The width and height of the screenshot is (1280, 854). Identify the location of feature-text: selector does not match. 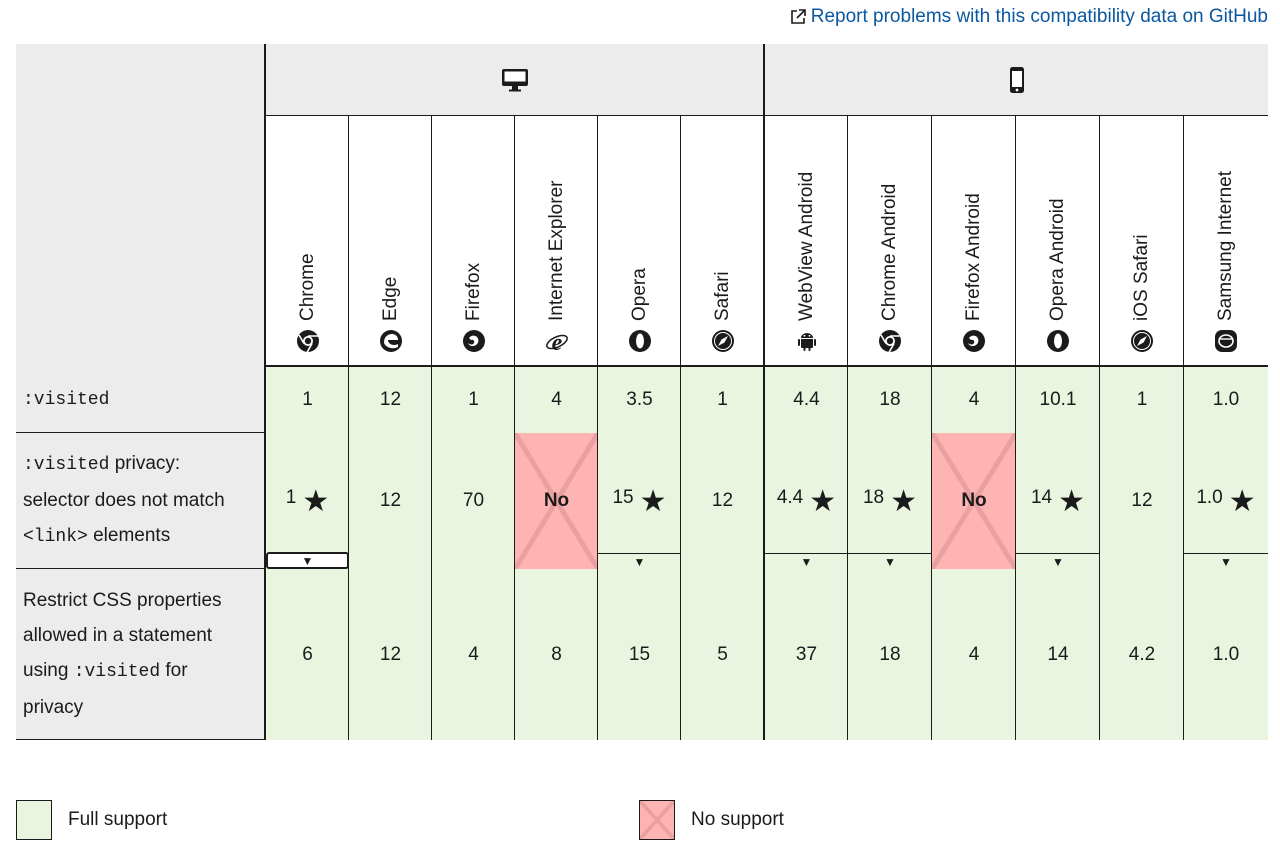
(124, 500).